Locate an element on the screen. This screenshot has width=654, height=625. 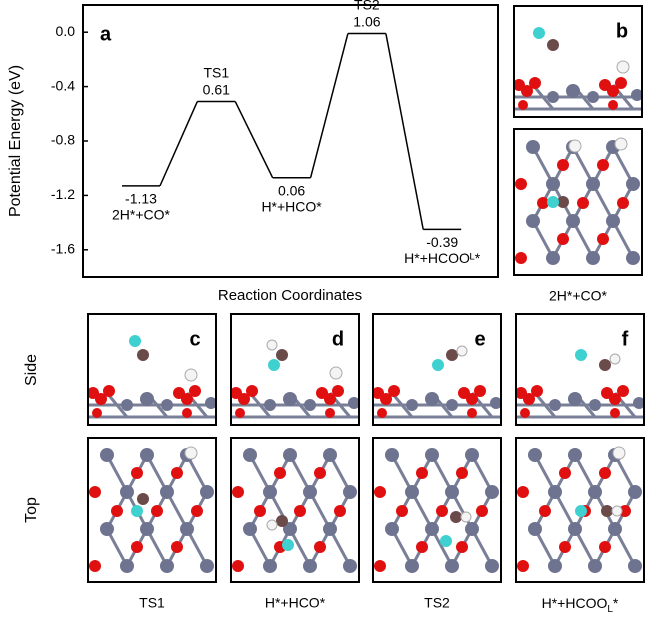
panel-label: d is located at coordinates (338, 339).